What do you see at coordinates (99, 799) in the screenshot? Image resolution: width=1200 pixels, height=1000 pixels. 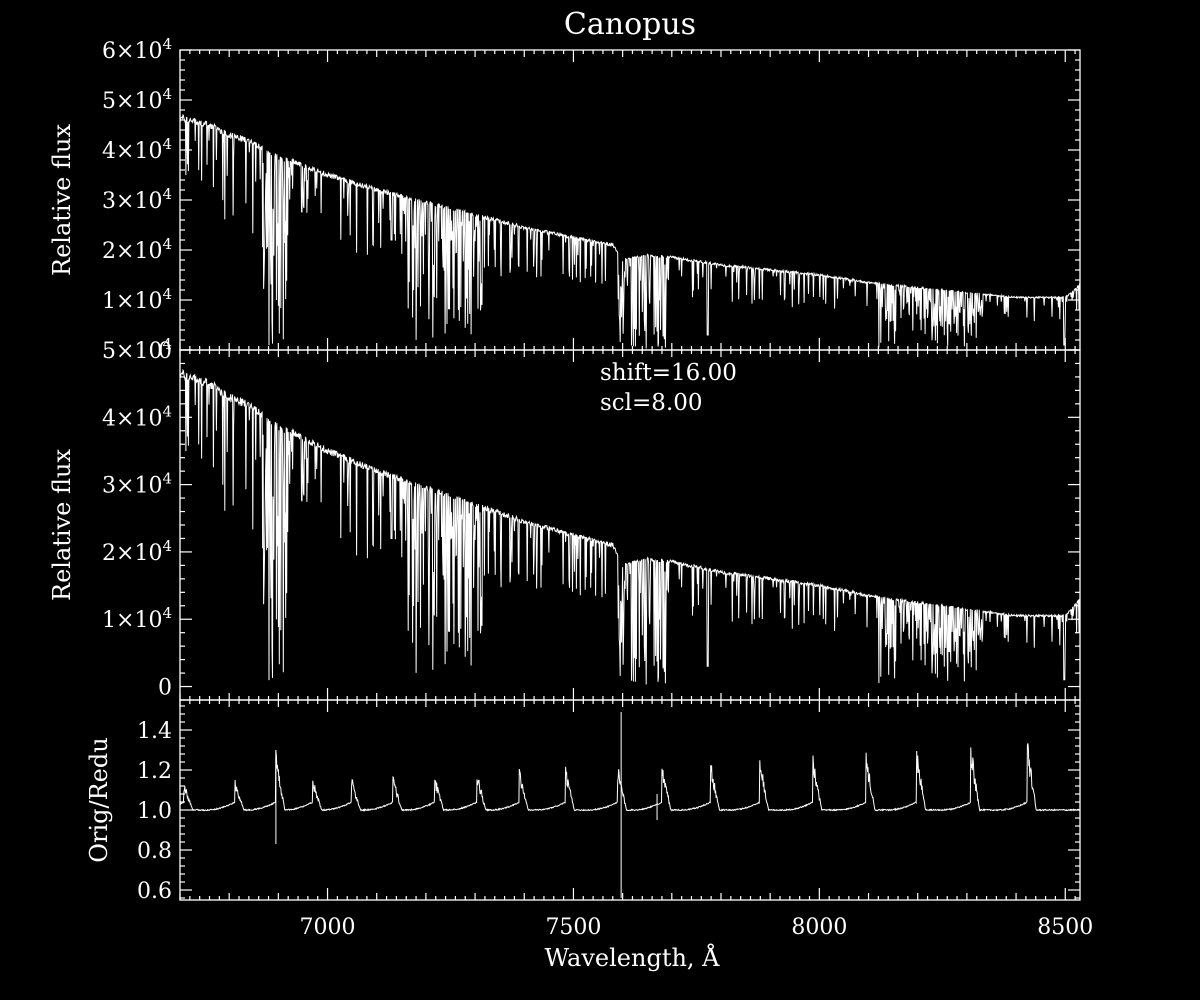 I see `bottom-ylabel: Orig/Redu` at bounding box center [99, 799].